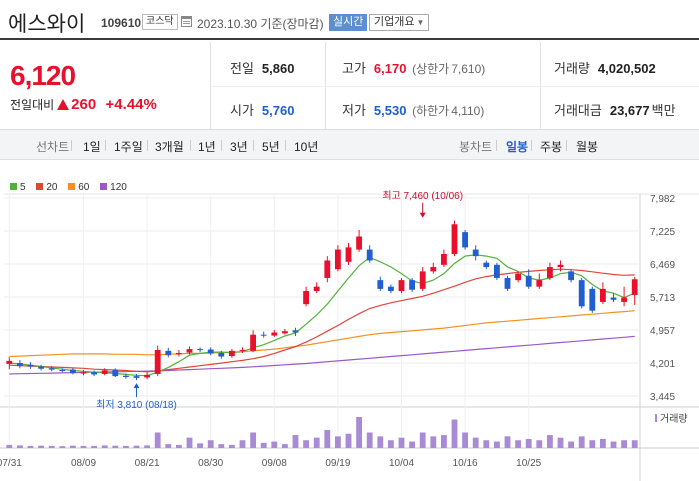 The height and width of the screenshot is (481, 699). What do you see at coordinates (131, 104) in the screenshot?
I see `change-percent: +4.44%` at bounding box center [131, 104].